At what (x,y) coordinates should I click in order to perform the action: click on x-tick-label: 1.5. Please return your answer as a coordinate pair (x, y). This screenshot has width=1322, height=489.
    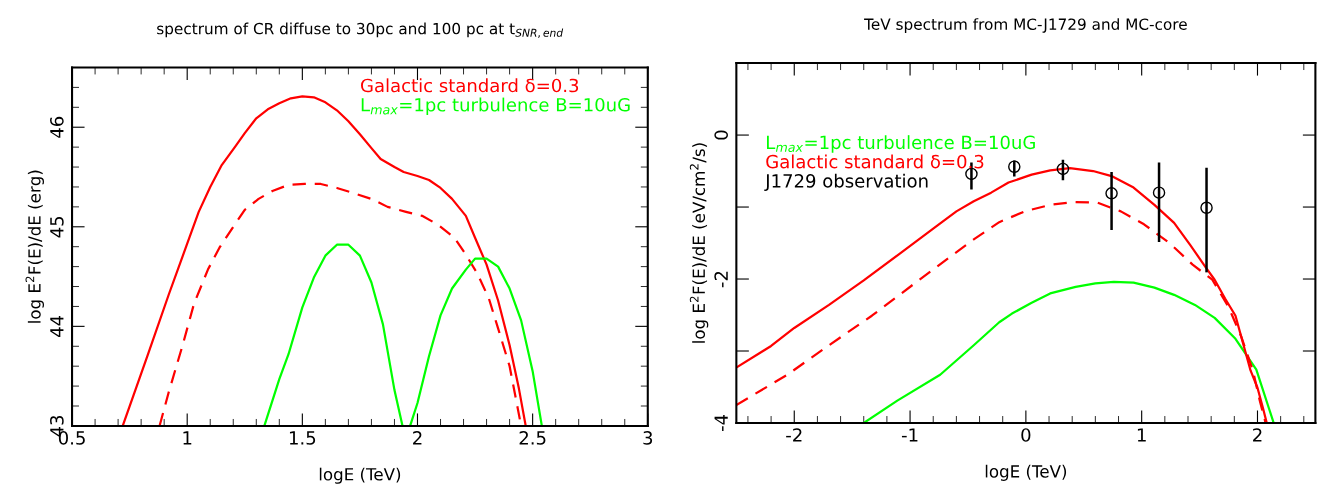
    Looking at the image, I should click on (302, 438).